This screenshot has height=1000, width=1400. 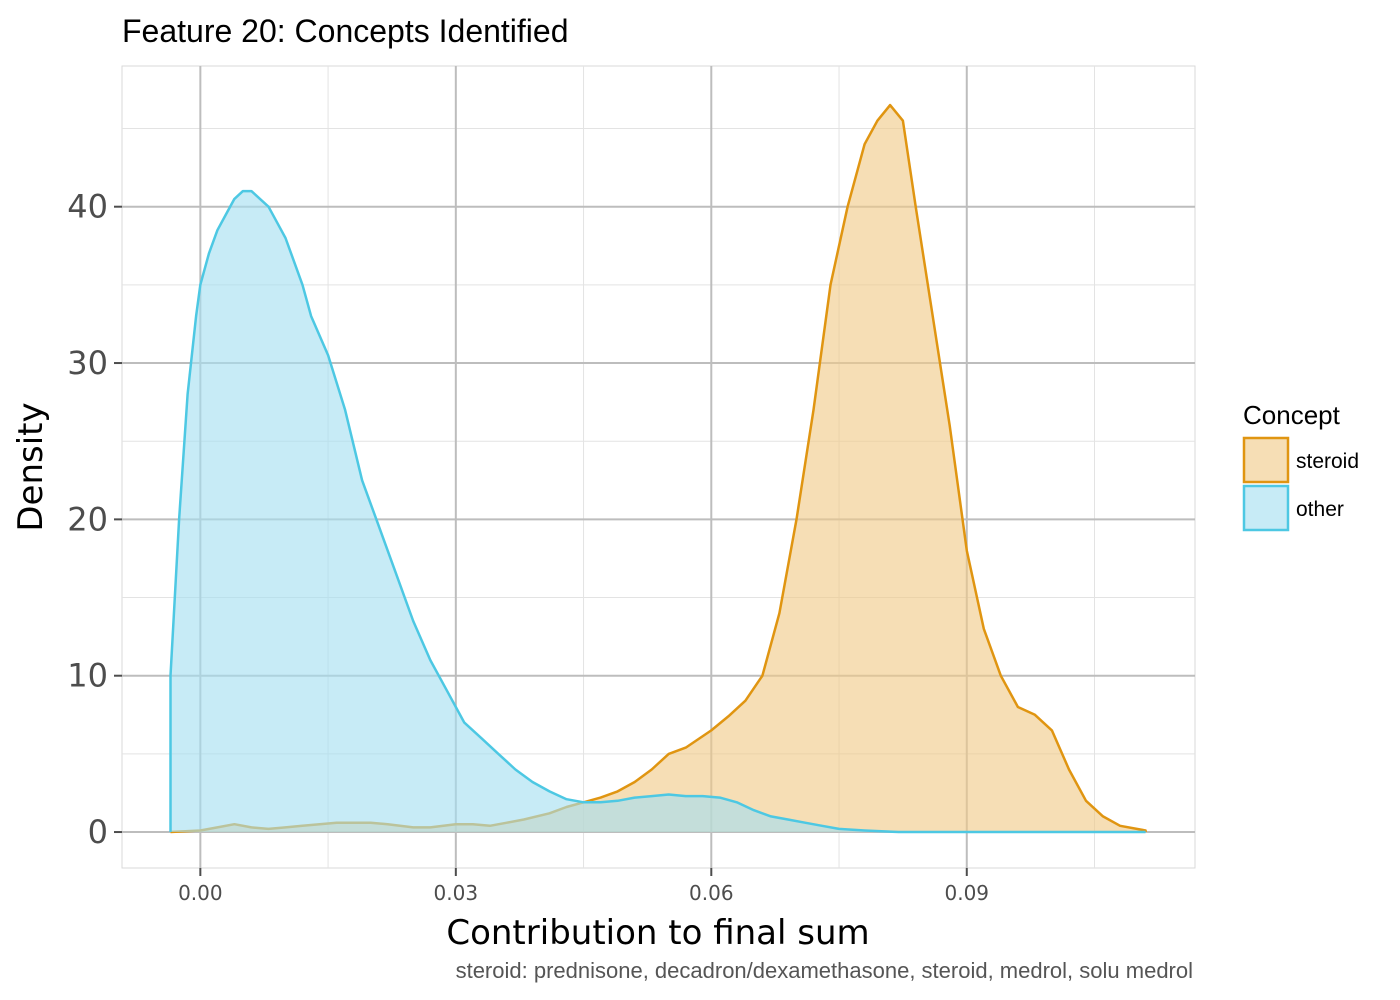 I want to click on y-tick-label: 20, so click(x=87, y=519).